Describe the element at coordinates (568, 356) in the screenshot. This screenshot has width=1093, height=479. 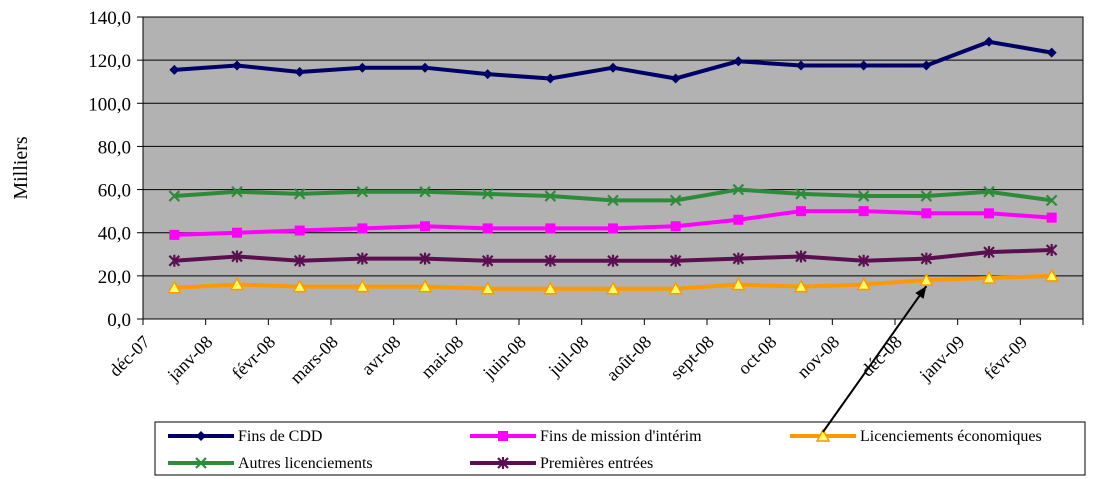
I see `x-tick-label: juil-08` at that location.